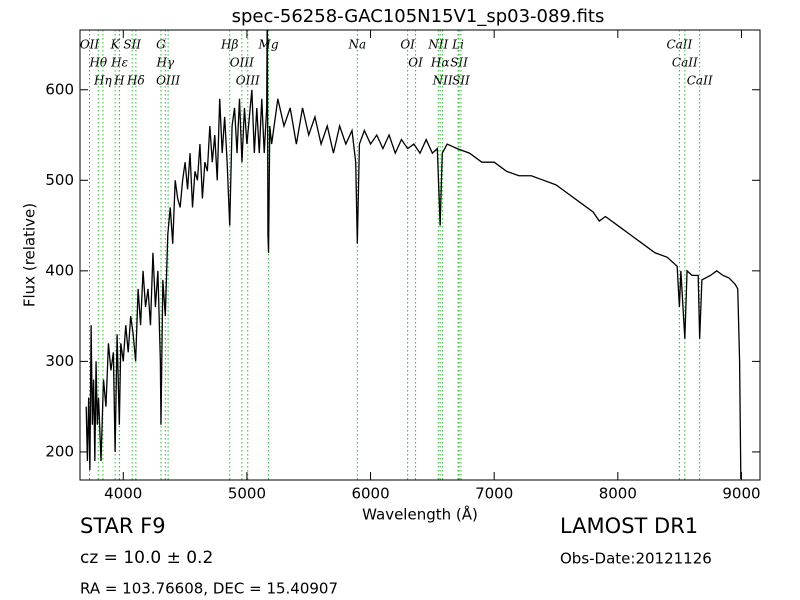 This screenshot has width=800, height=600. What do you see at coordinates (440, 63) in the screenshot?
I see `spectral-line-label: Hα` at bounding box center [440, 63].